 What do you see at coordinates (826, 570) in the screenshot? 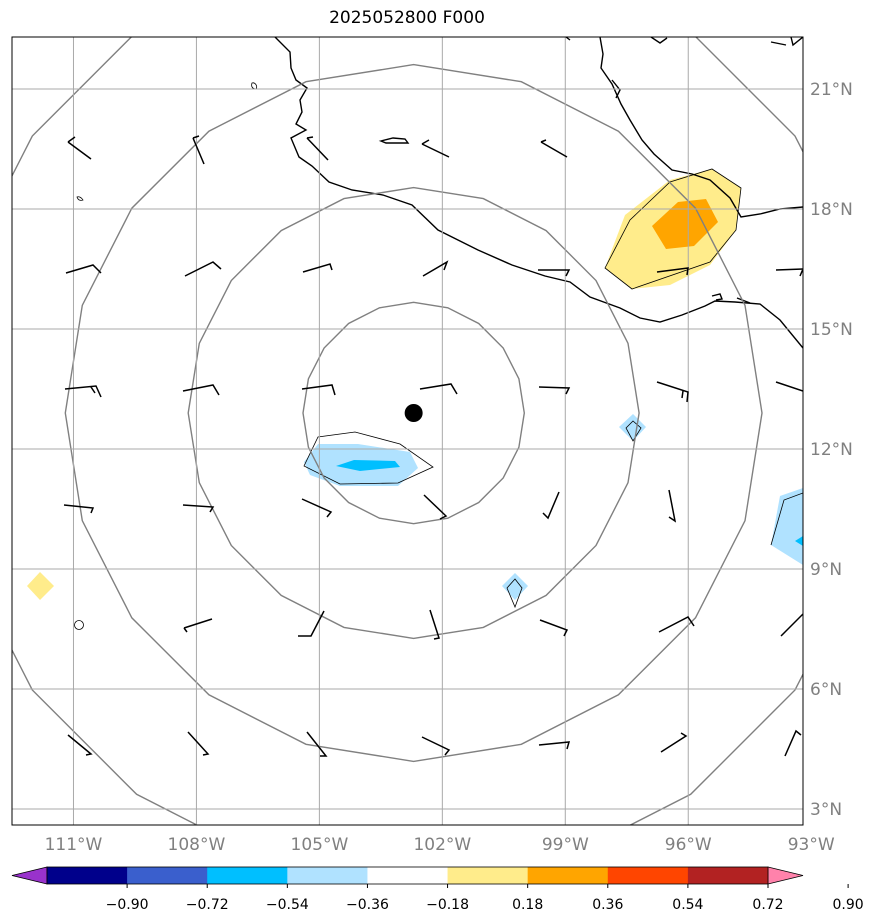
I see `latitude-label: 9°N` at bounding box center [826, 570].